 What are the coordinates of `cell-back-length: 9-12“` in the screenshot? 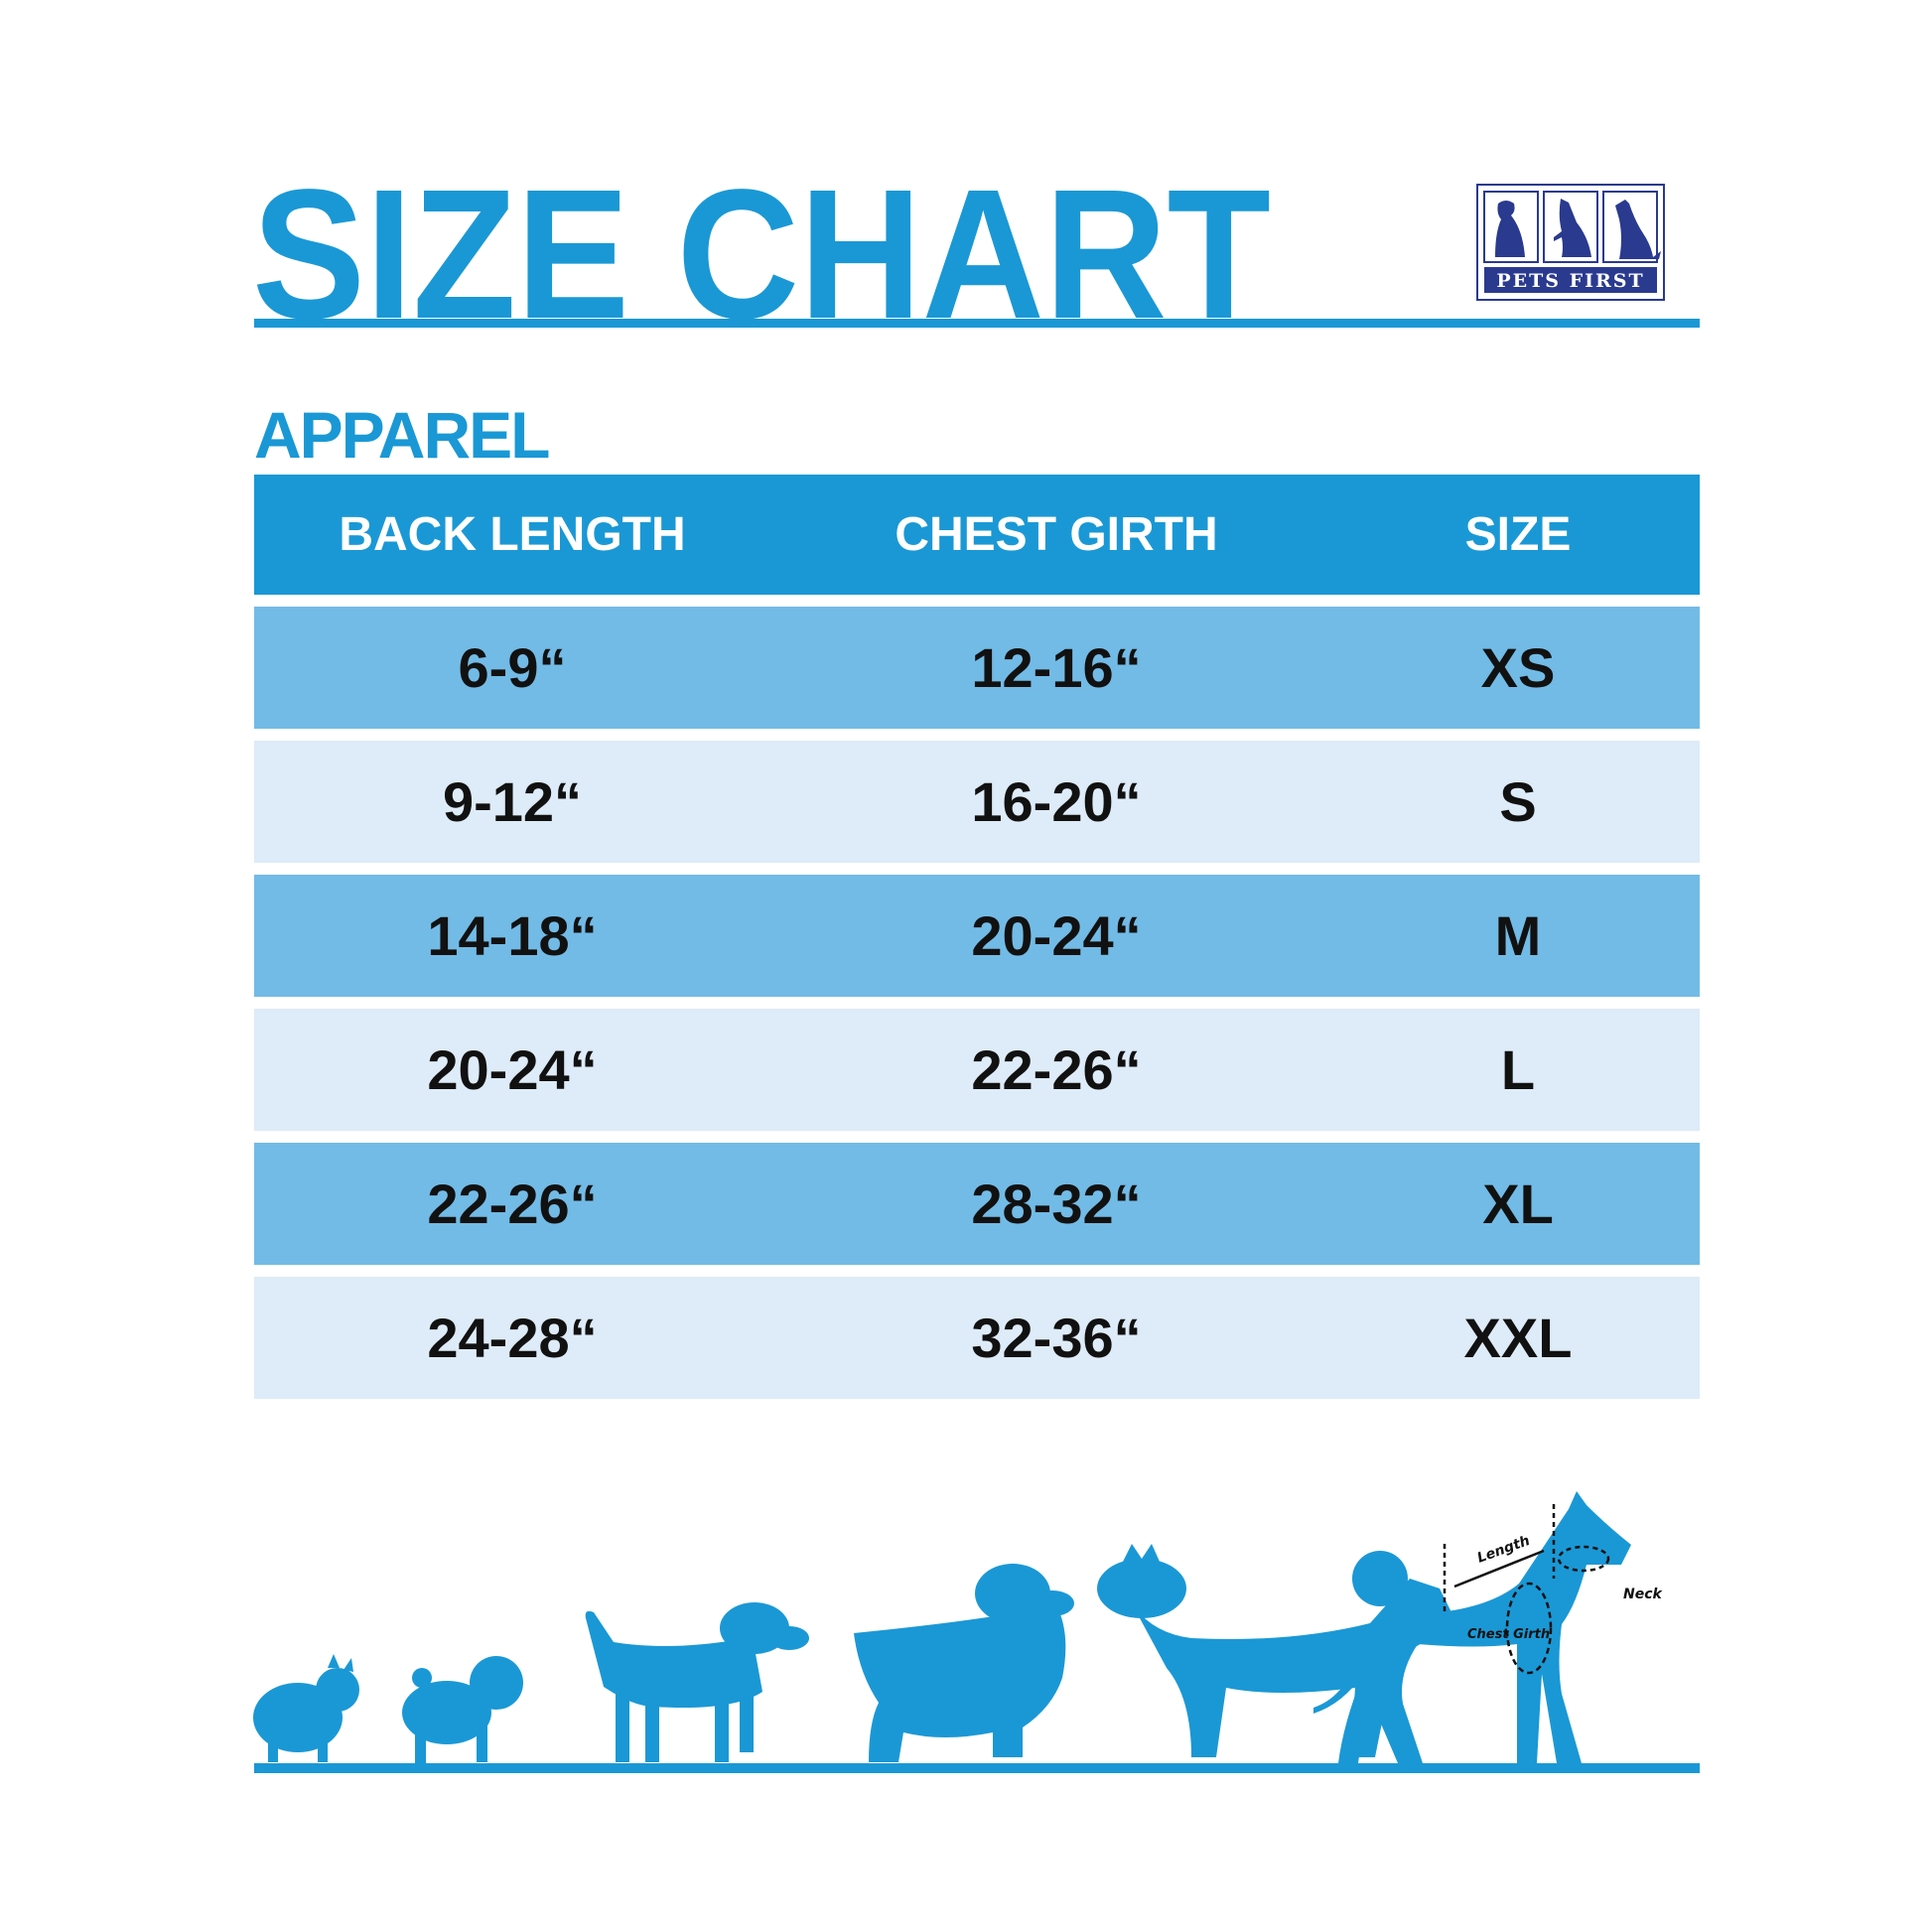 It's located at (512, 801).